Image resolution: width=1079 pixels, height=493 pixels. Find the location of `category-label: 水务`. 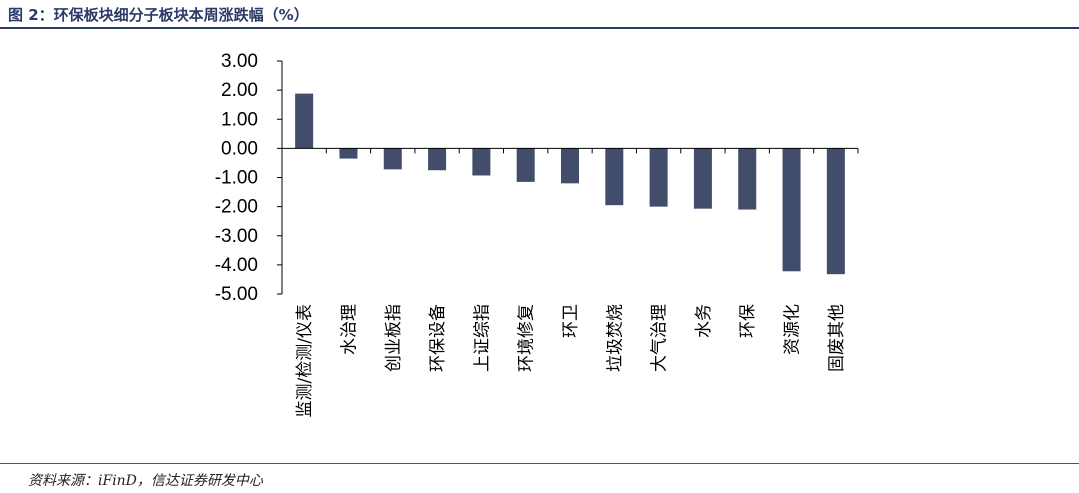

category-label: 水务 is located at coordinates (704, 321).